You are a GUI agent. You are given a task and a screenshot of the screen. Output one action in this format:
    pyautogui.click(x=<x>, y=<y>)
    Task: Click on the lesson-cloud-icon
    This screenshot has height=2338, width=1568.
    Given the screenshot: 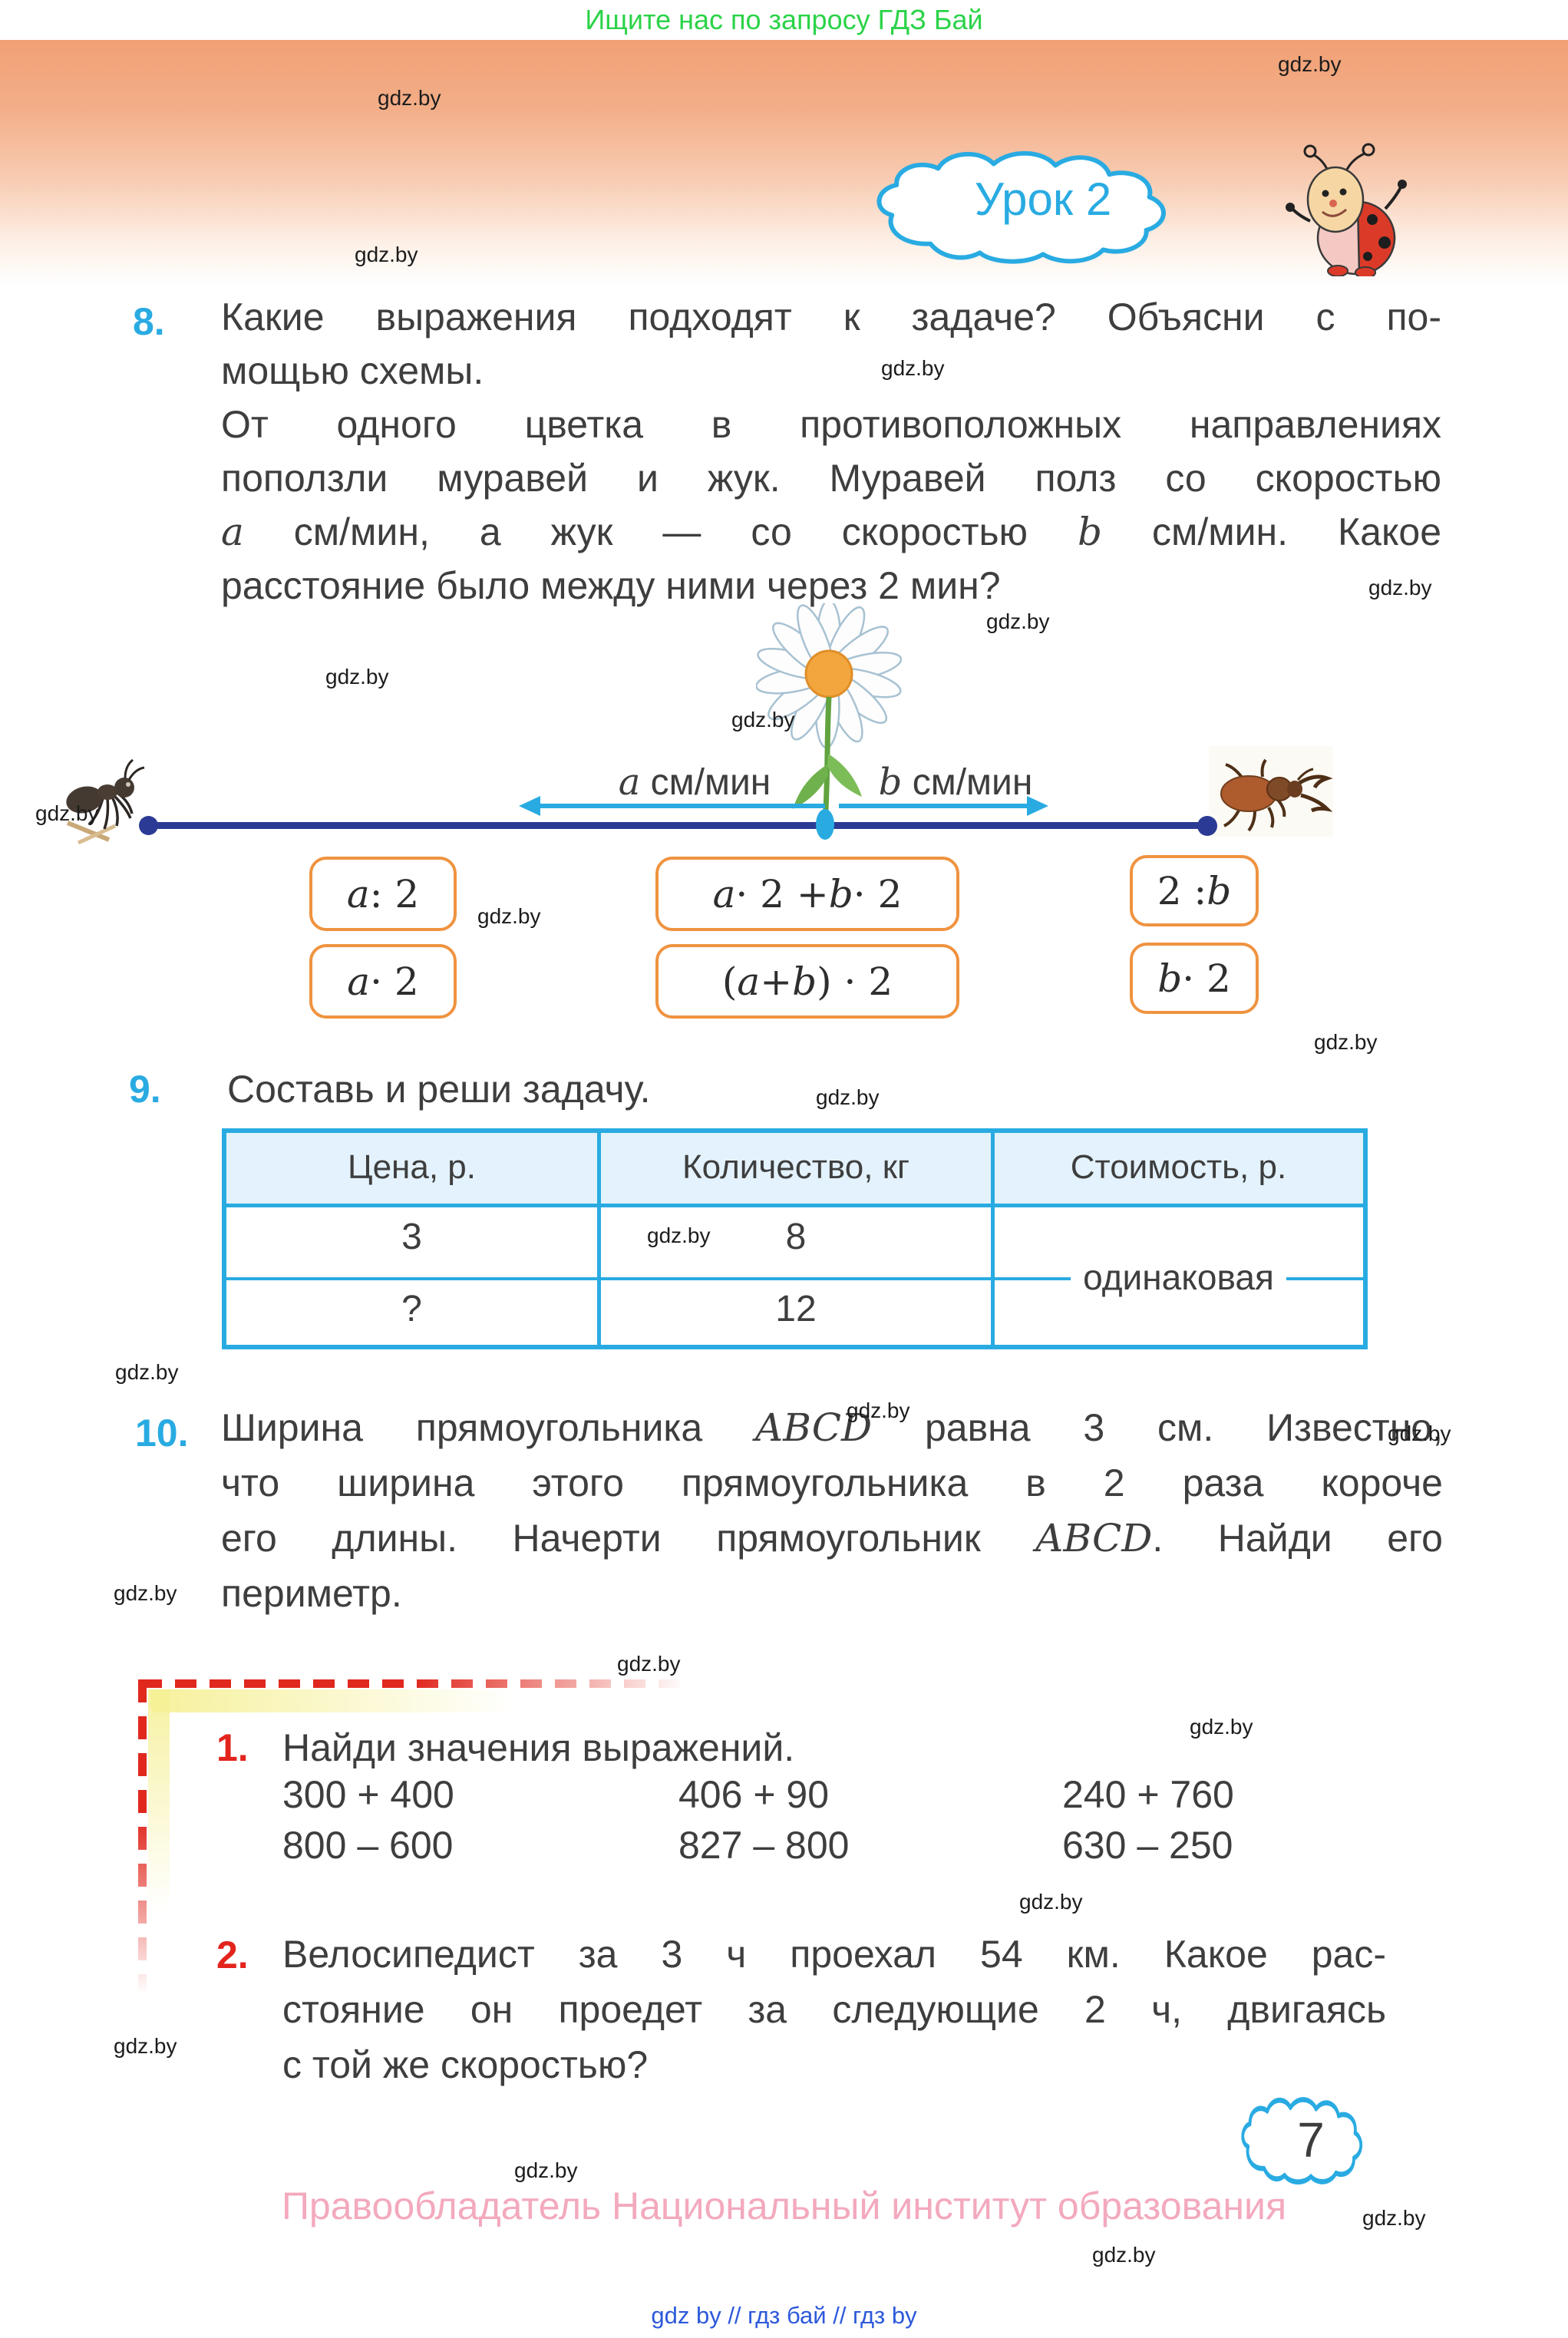 What is the action you would take?
    pyautogui.click(x=1021, y=207)
    